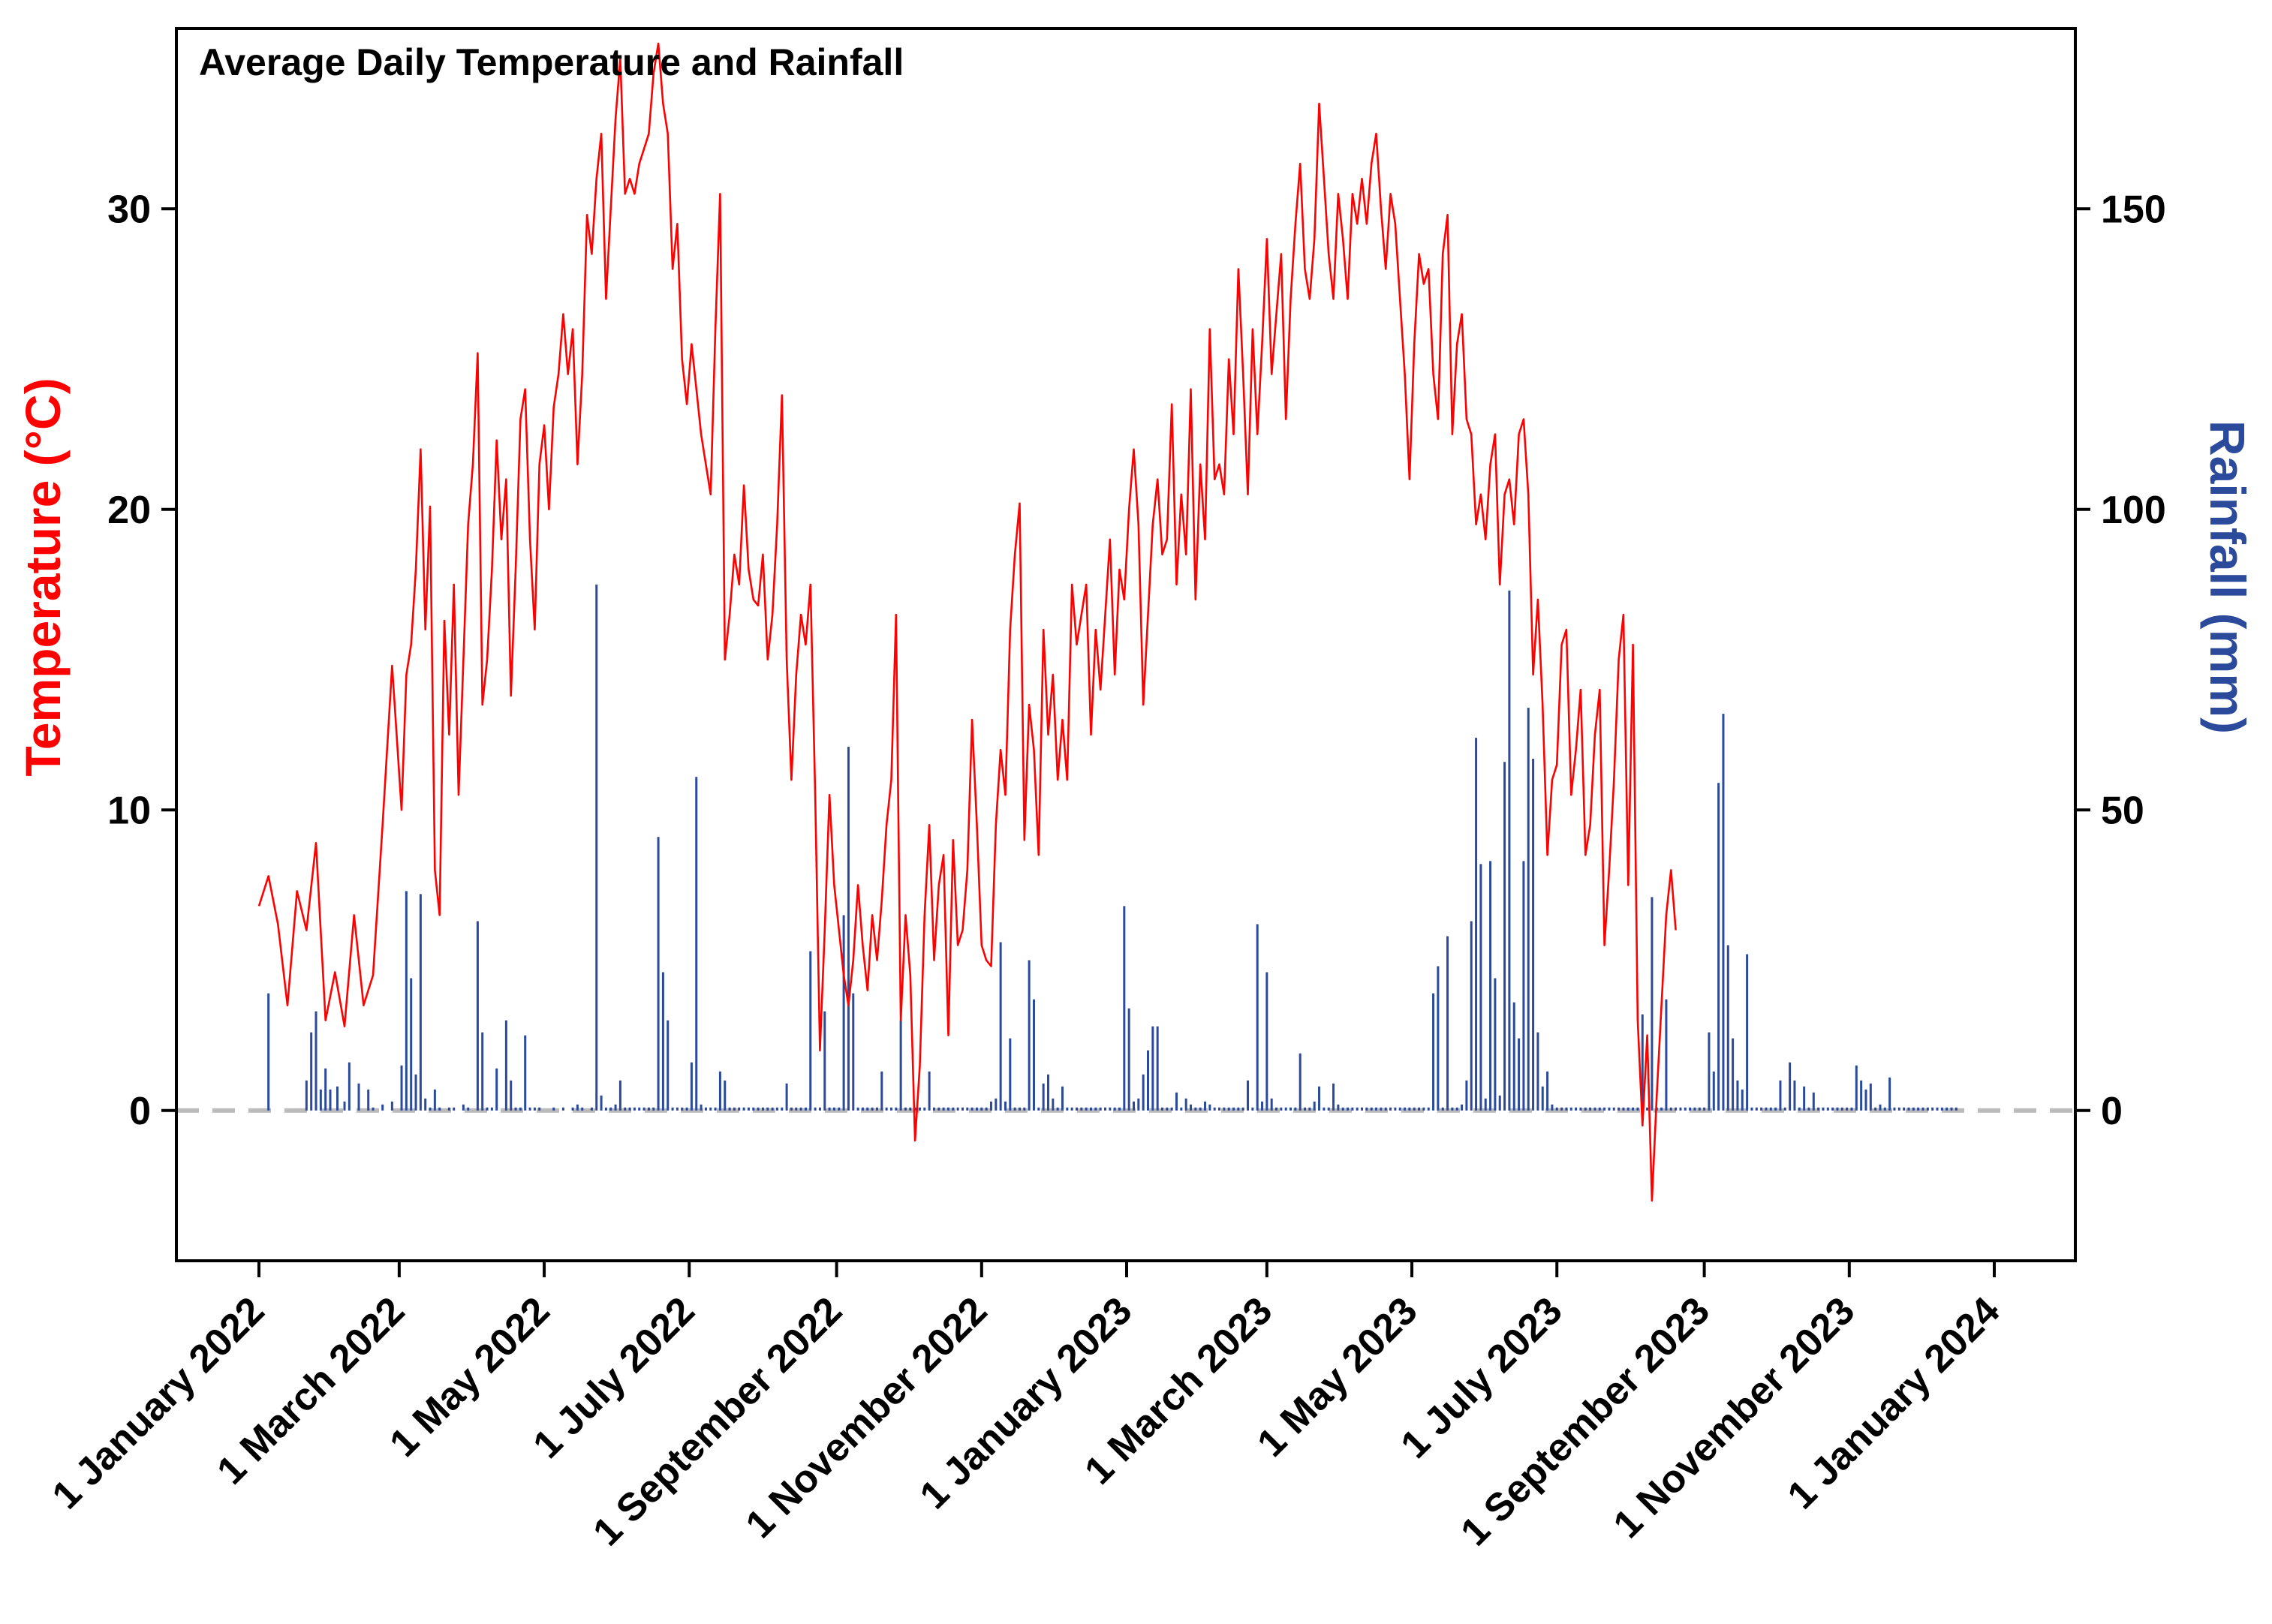  I want to click on left-axis-title: Temperature (°C), so click(43, 576).